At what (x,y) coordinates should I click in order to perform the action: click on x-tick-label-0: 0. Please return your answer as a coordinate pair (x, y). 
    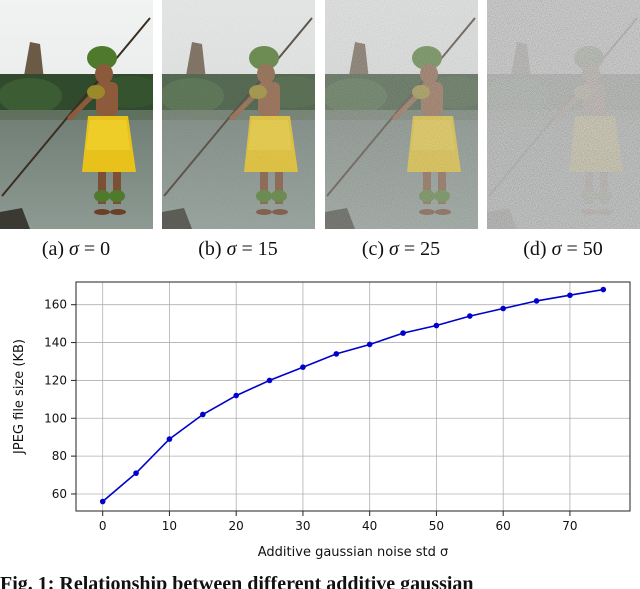
    Looking at the image, I should click on (103, 526).